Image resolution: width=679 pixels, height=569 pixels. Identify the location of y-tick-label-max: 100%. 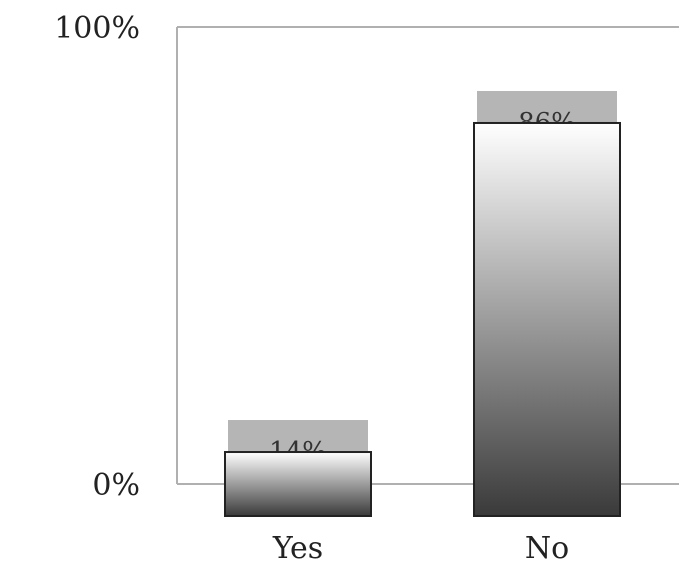
(97, 28).